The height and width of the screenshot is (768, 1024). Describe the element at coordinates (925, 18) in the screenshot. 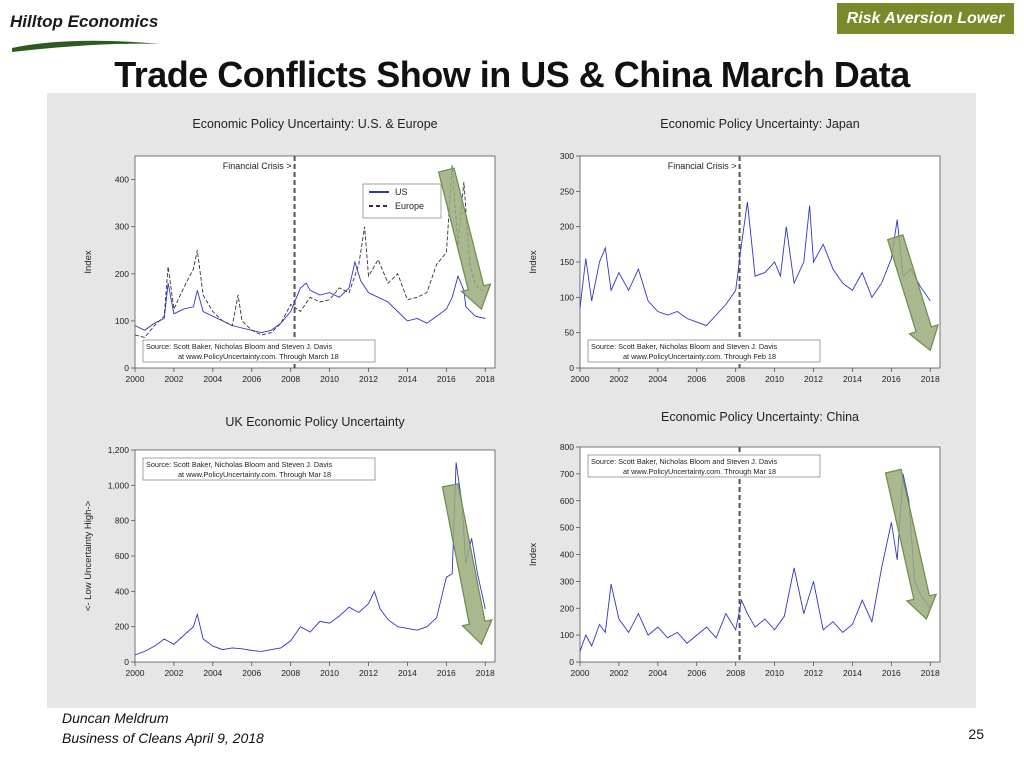

I see `risk-badge: Risk Aversion Lower` at that location.